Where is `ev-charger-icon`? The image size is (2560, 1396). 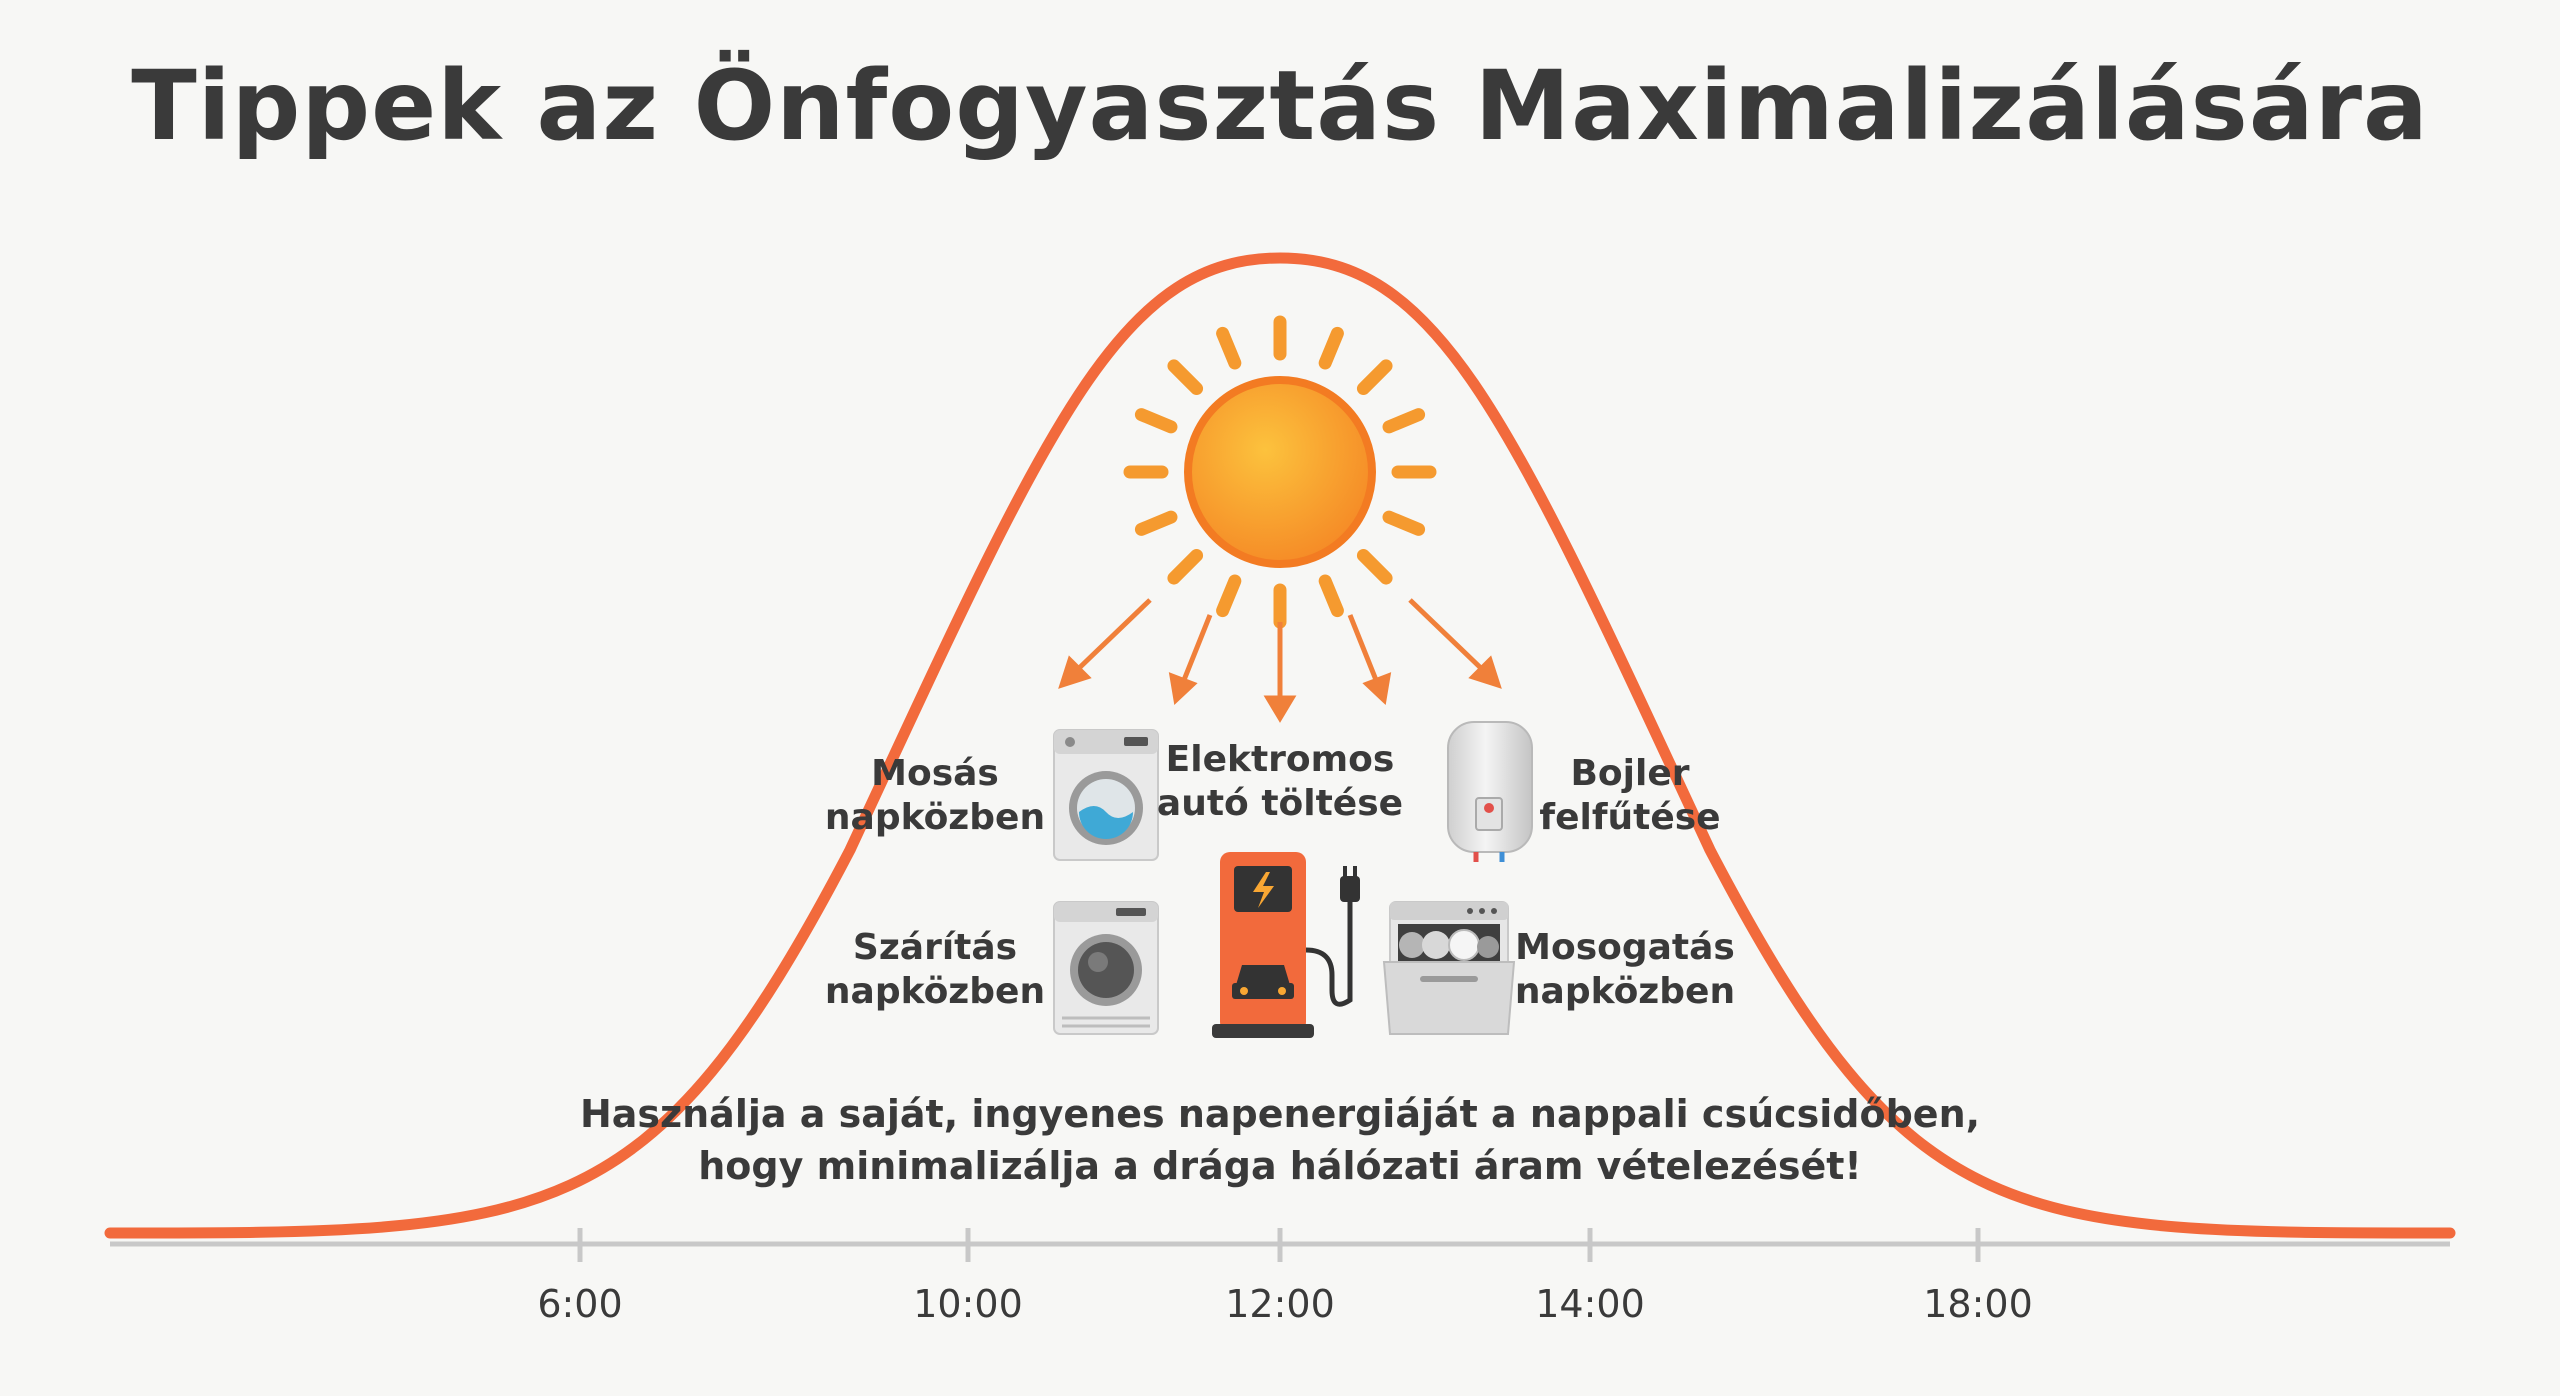
ev-charger-icon is located at coordinates (1286, 945).